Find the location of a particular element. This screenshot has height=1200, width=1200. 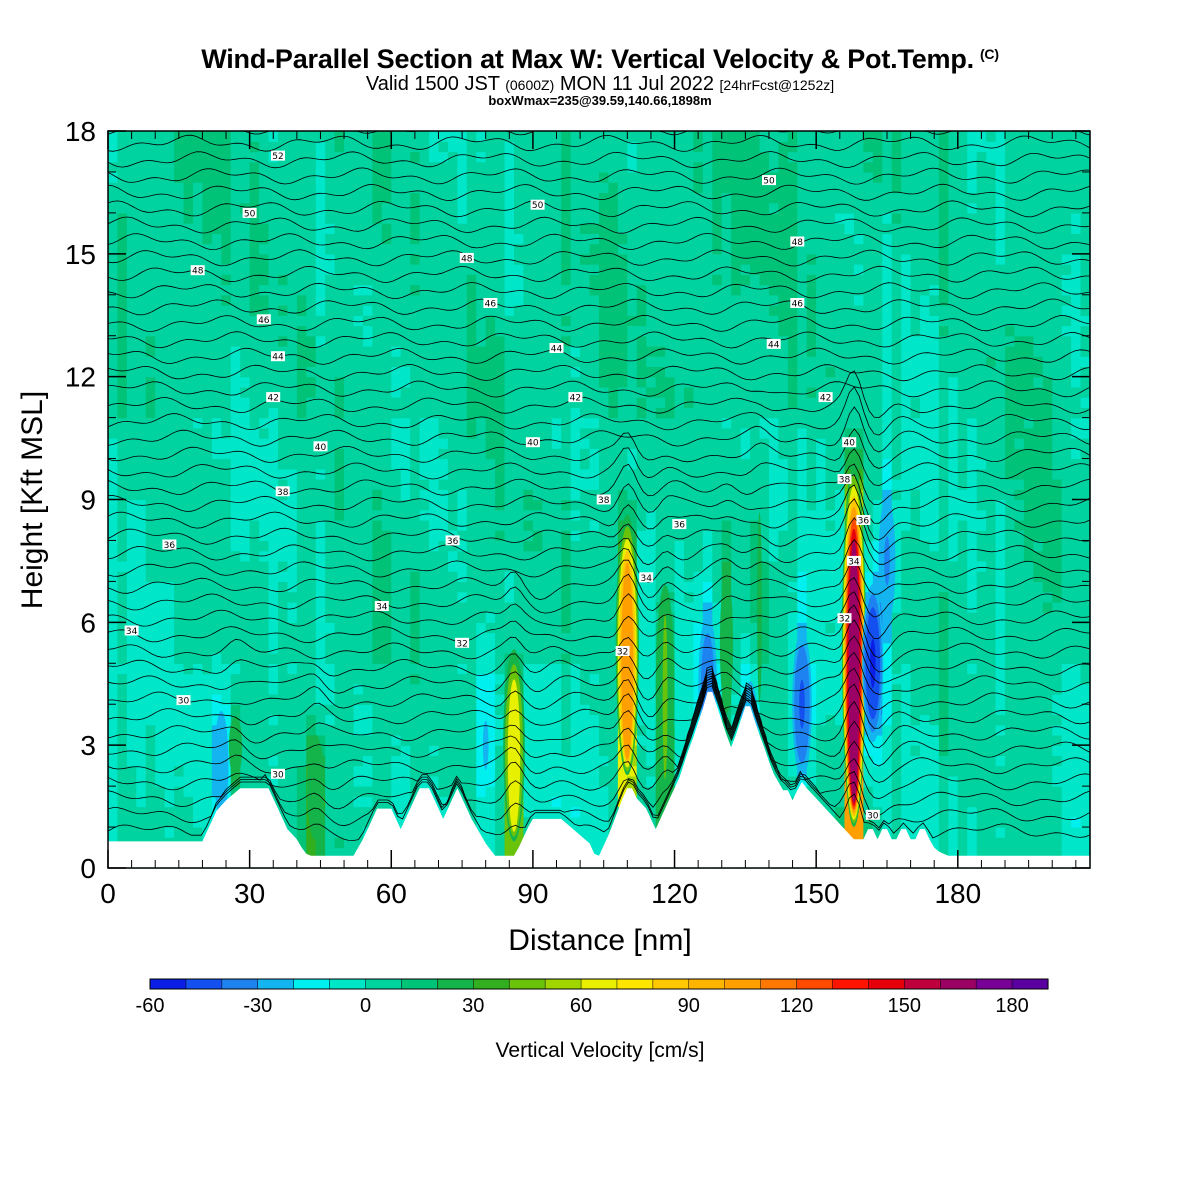

x-tick-label: 180 is located at coordinates (957, 893).